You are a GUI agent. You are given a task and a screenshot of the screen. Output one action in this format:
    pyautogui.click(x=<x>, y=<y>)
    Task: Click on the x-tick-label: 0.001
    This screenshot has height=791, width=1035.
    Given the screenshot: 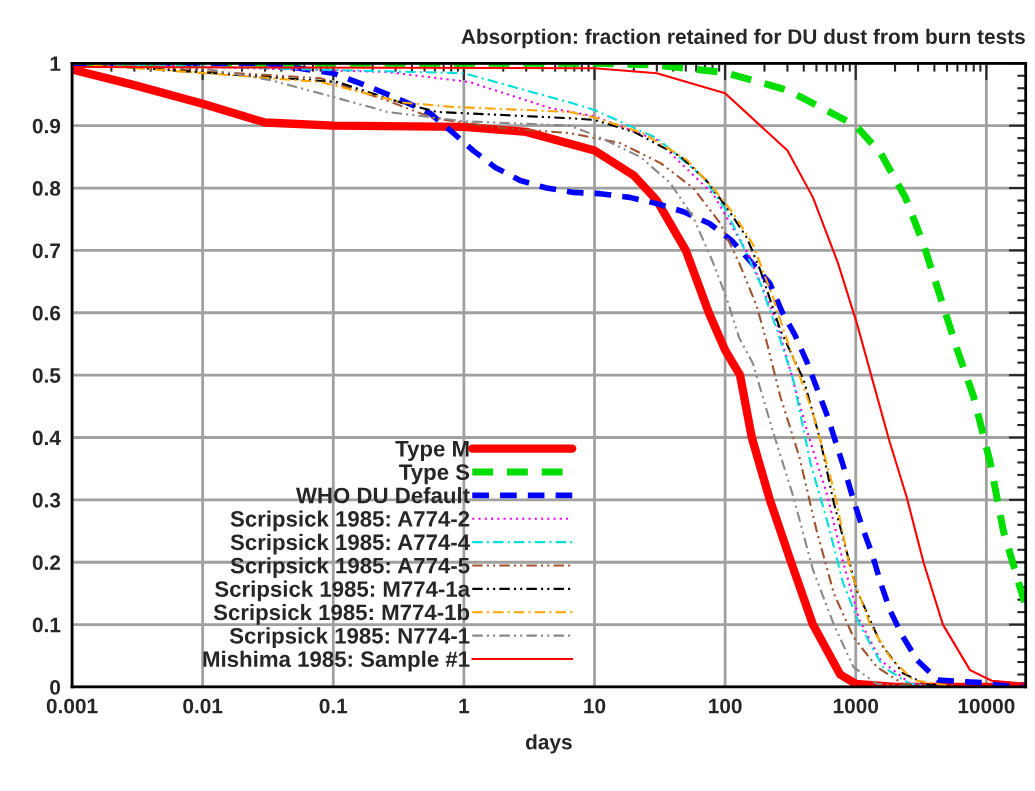 What is the action you would take?
    pyautogui.click(x=72, y=706)
    